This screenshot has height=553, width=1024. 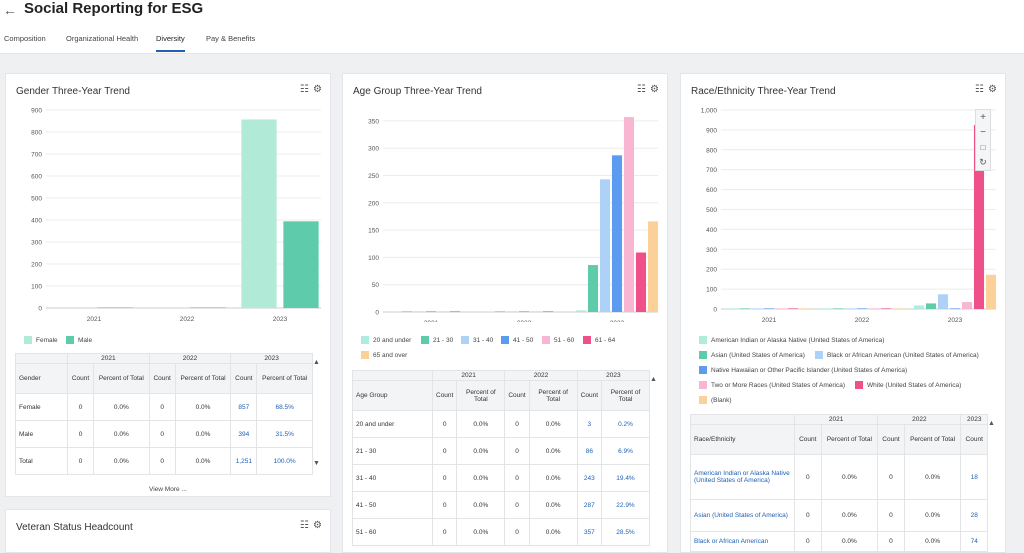 I want to click on scroll-down-icon: ▼, so click(x=316, y=463).